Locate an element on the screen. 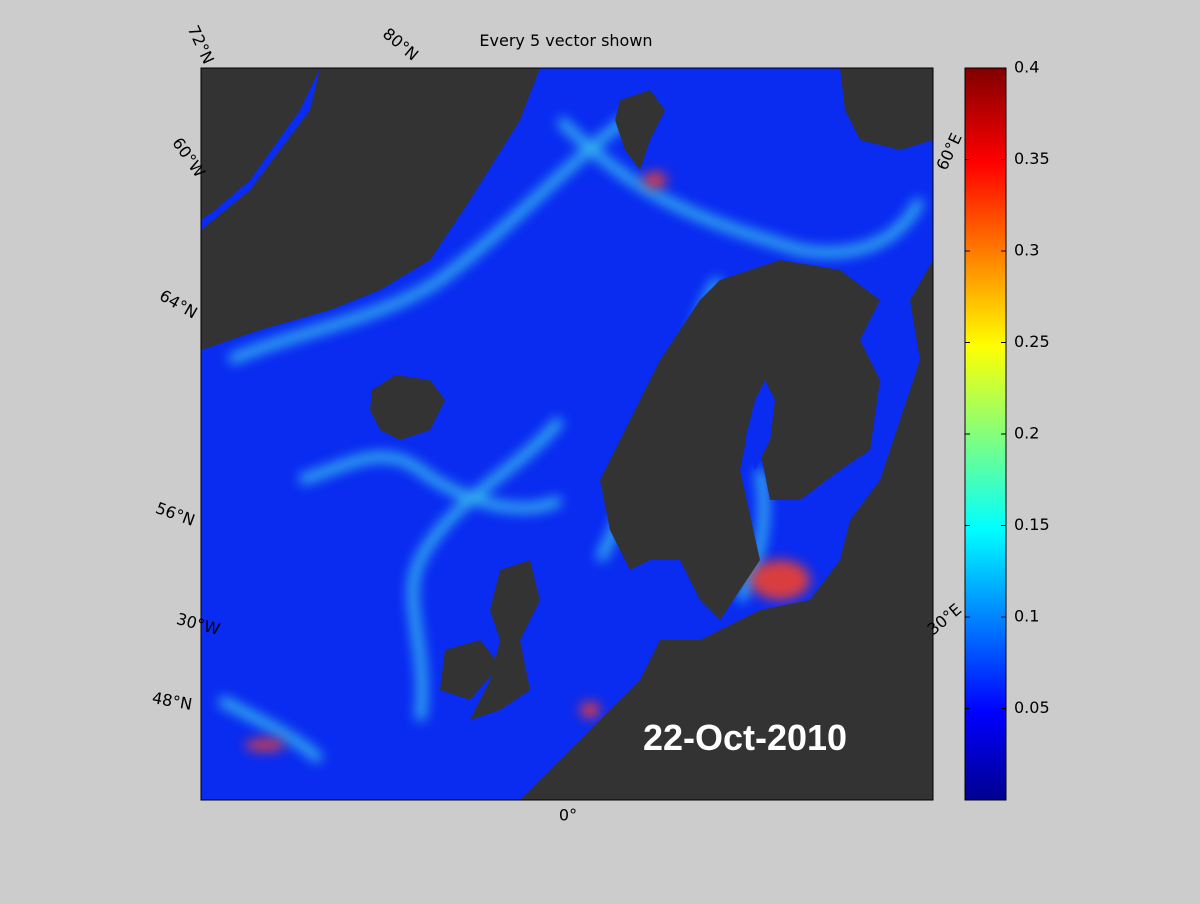 Image resolution: width=1200 pixels, height=904 pixels. colorbar-tick-label: 0.35 is located at coordinates (1032, 158).